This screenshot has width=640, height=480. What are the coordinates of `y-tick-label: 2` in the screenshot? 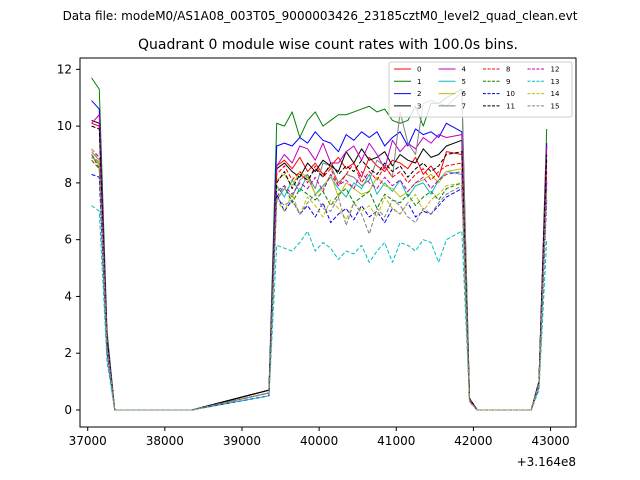 It's located at (68, 353).